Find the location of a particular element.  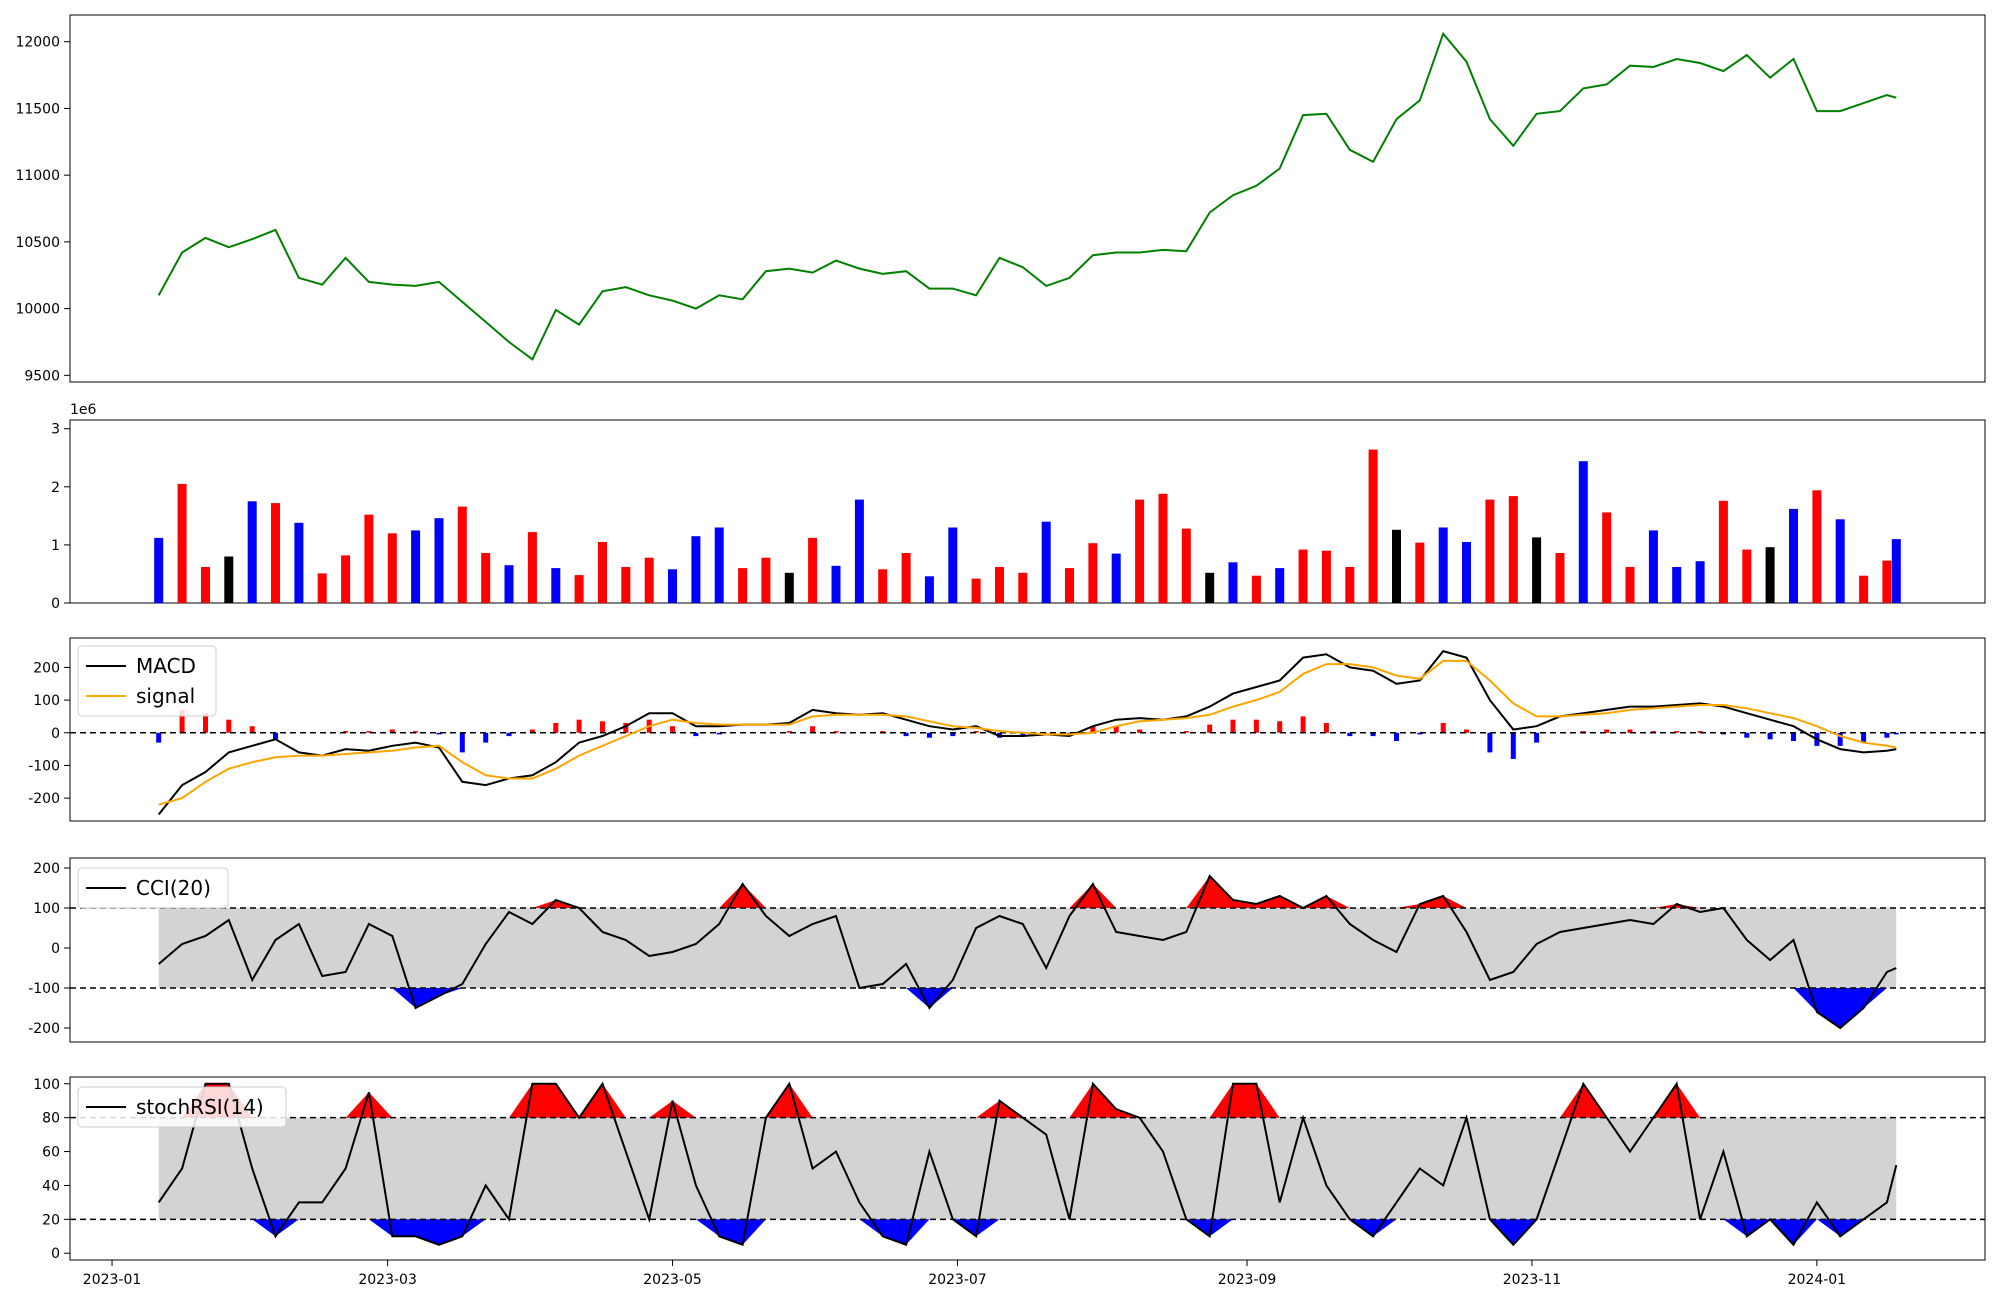

panel-stochrsi: 0 20 40 60 80 100 stochRSI(14) is located at coordinates (1009, 1169).